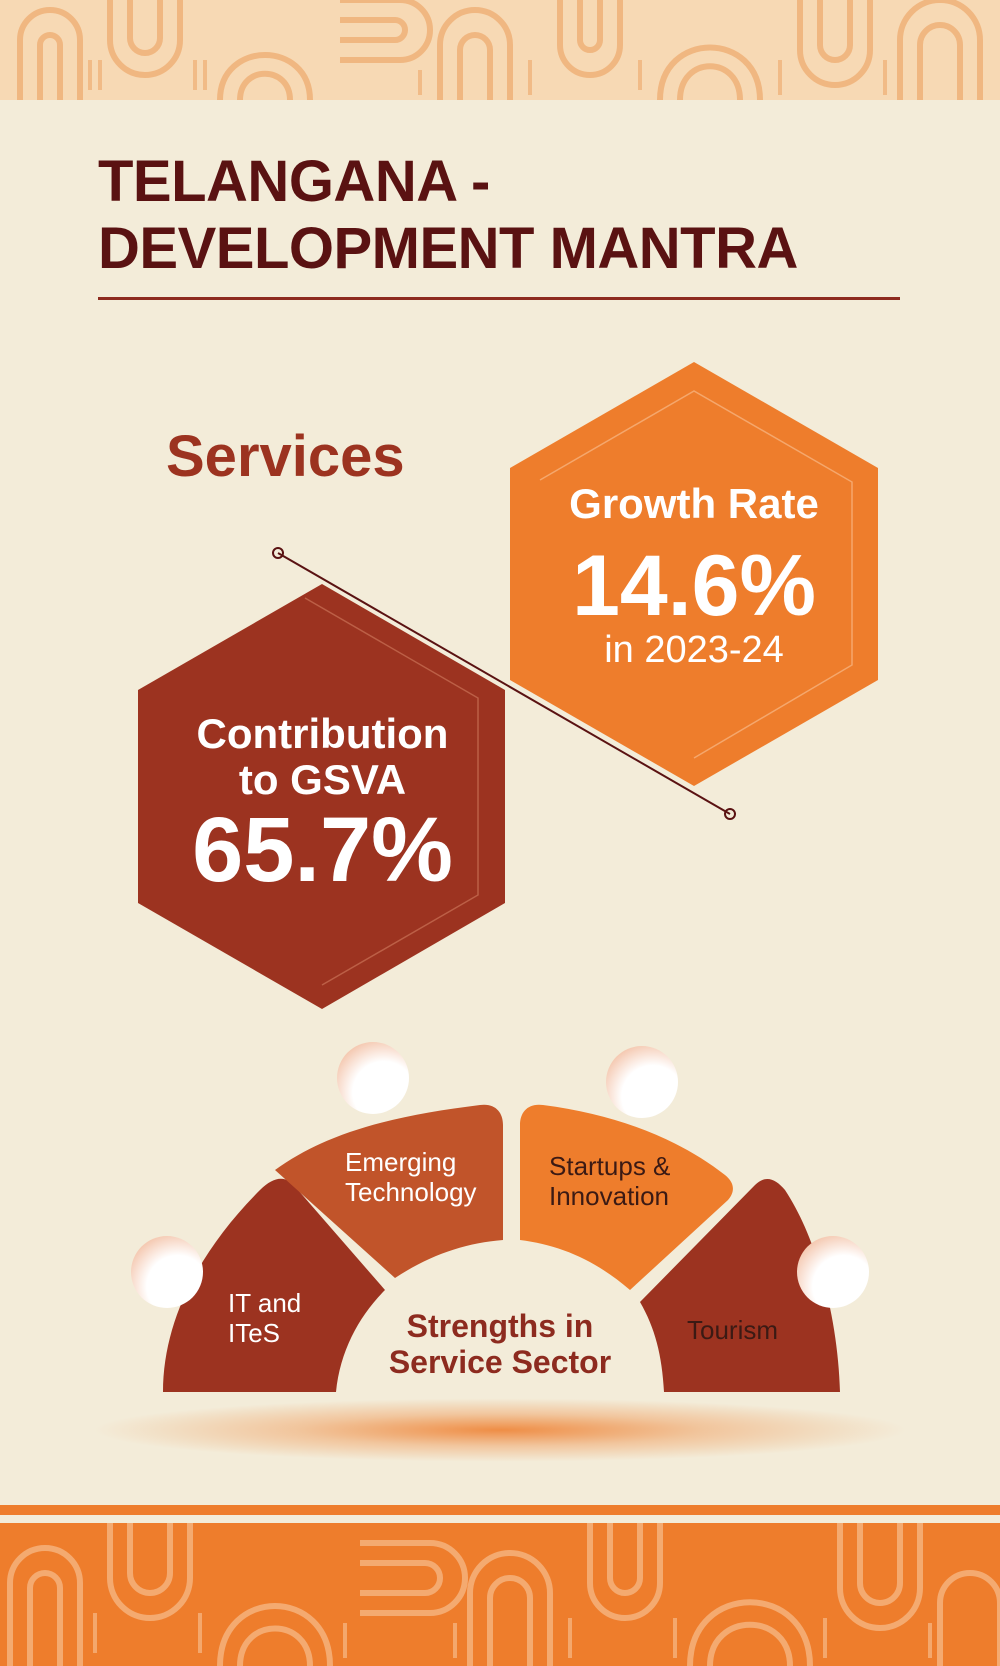 This screenshot has height=1666, width=1000. I want to click on title-divider, so click(499, 298).